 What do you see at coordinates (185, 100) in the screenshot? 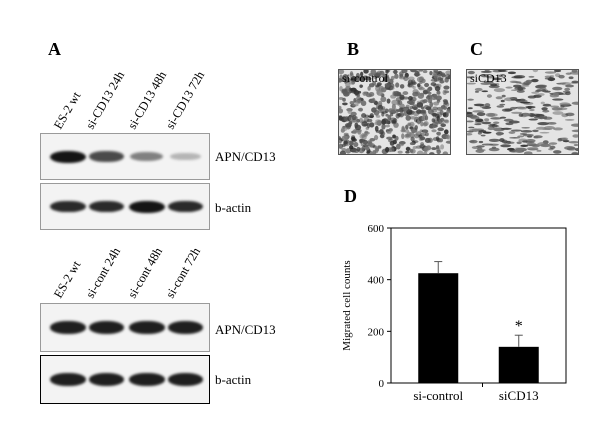
I see `lane-label: si-CD13 72h` at bounding box center [185, 100].